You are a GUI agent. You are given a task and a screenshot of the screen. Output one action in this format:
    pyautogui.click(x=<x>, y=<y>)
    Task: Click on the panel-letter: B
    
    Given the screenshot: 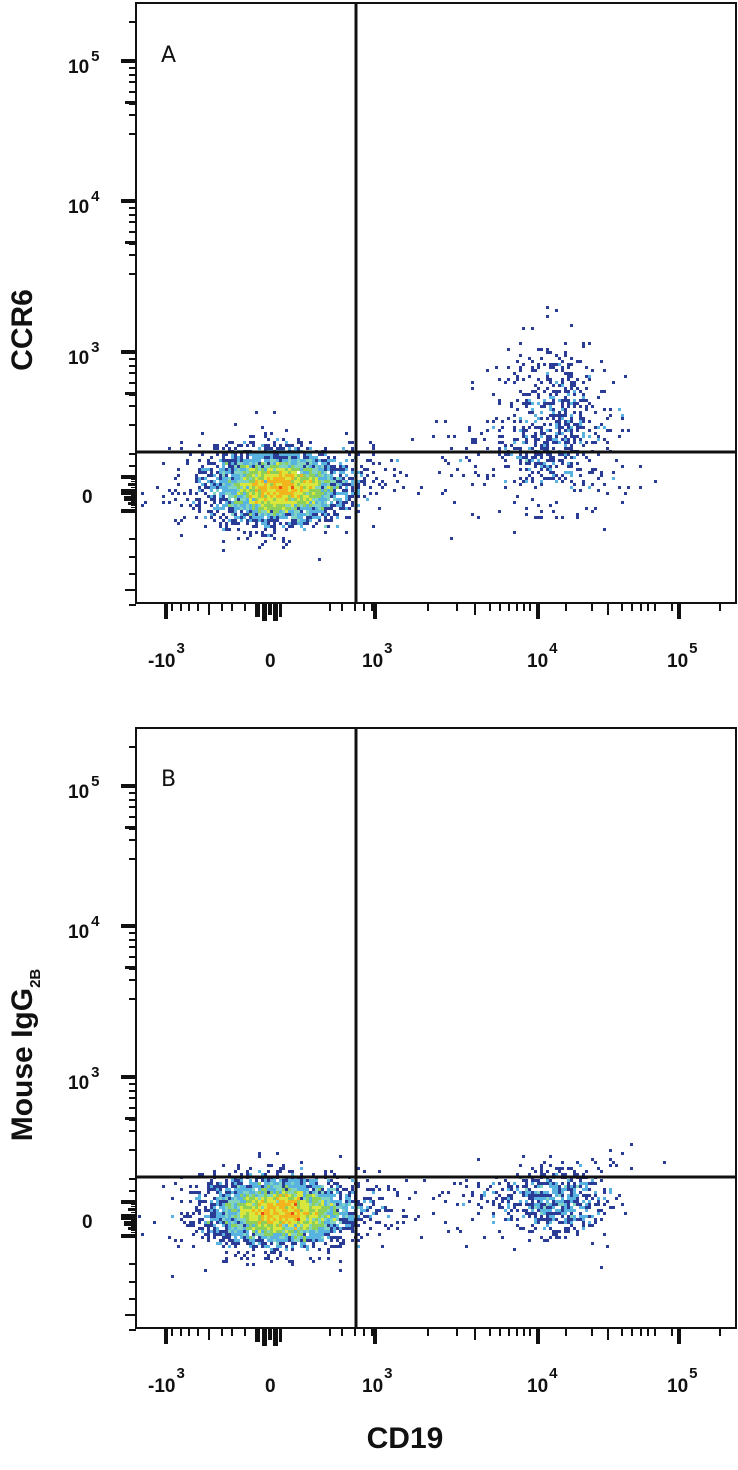 What is the action you would take?
    pyautogui.click(x=168, y=779)
    